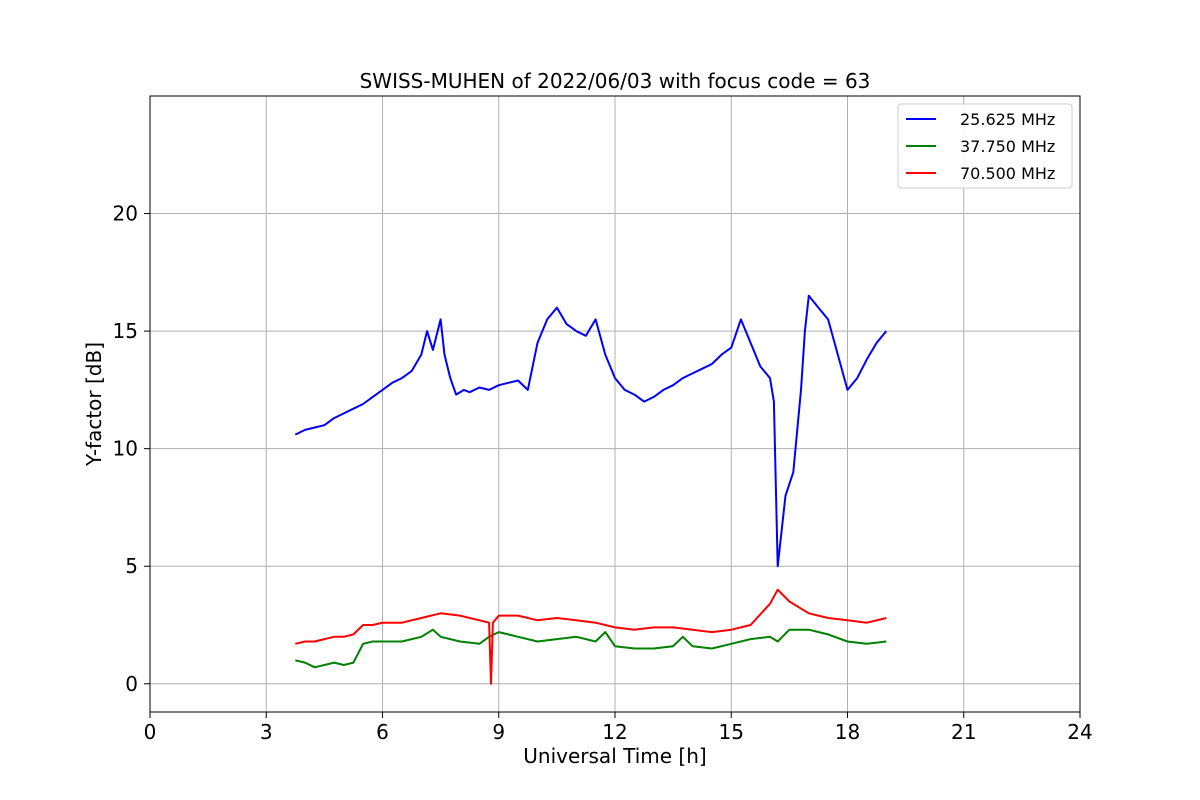  I want to click on x-tick-label: 9, so click(498, 732).